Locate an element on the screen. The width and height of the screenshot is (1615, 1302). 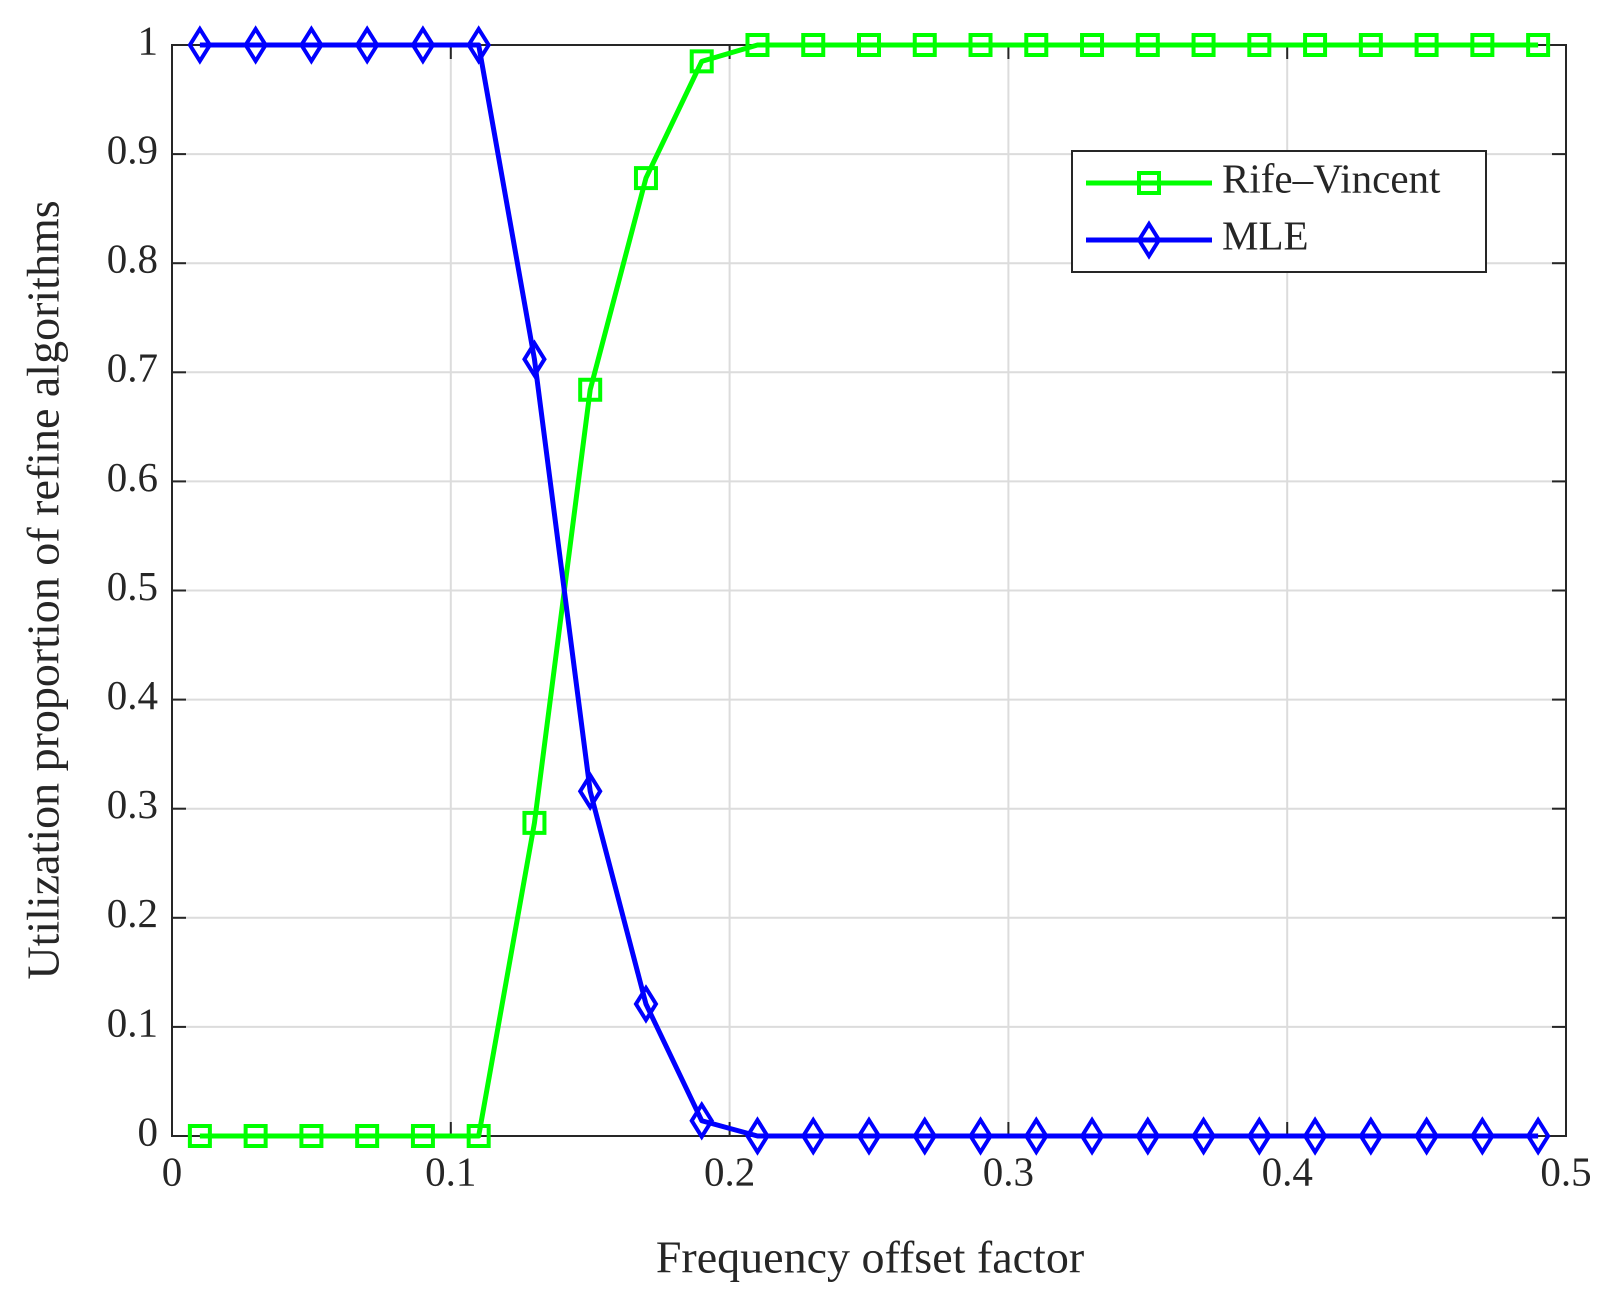
y-tick-label: 1 is located at coordinates (148, 40).